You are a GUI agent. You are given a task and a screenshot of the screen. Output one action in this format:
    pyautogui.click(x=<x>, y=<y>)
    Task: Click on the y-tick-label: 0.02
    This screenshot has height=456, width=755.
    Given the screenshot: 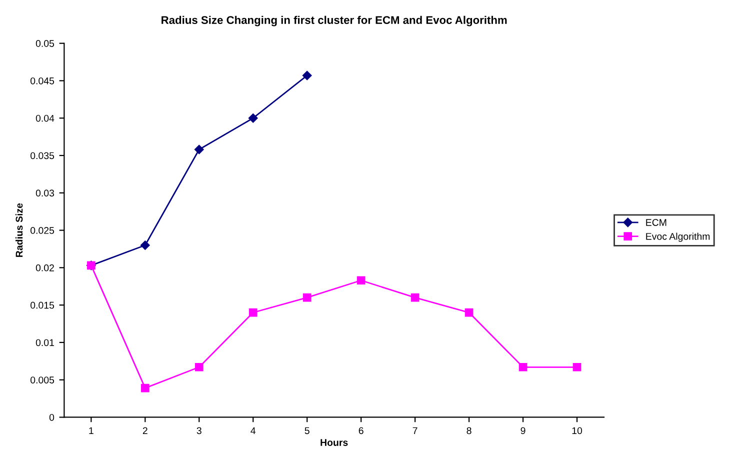 What is the action you would take?
    pyautogui.click(x=45, y=268)
    